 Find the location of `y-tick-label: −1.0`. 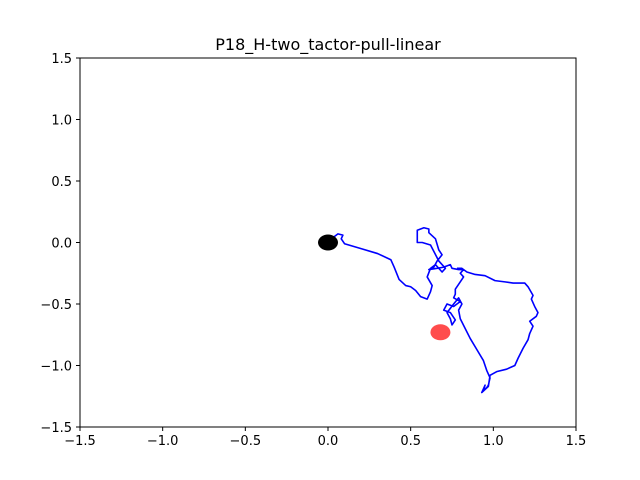

y-tick-label: −1.0 is located at coordinates (56, 367).